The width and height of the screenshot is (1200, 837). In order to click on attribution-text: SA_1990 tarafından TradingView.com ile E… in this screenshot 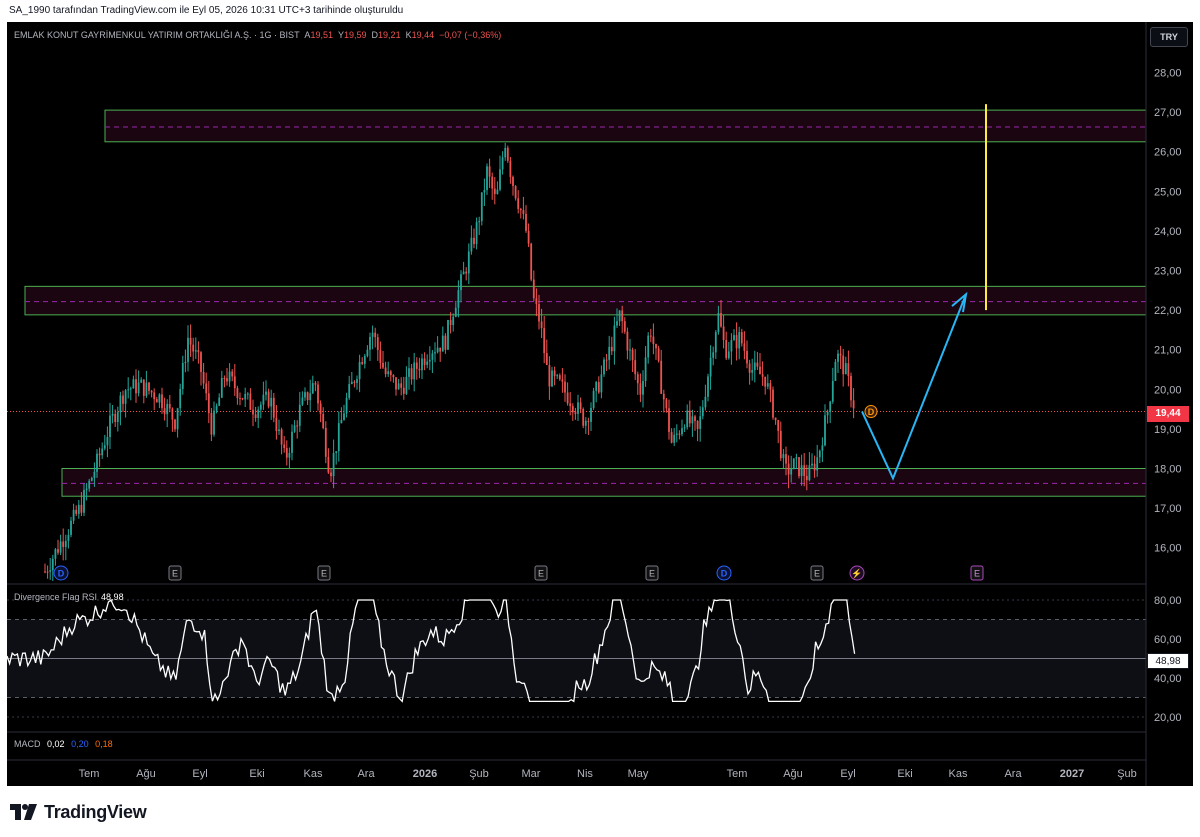, I will do `click(206, 10)`.